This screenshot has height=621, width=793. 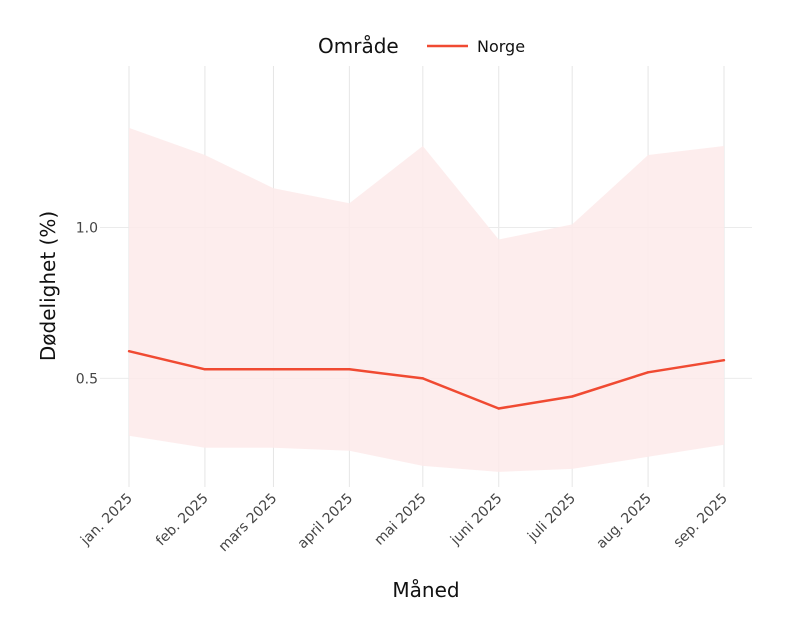 What do you see at coordinates (551, 518) in the screenshot?
I see `x-tick-label-6: juli 2025` at bounding box center [551, 518].